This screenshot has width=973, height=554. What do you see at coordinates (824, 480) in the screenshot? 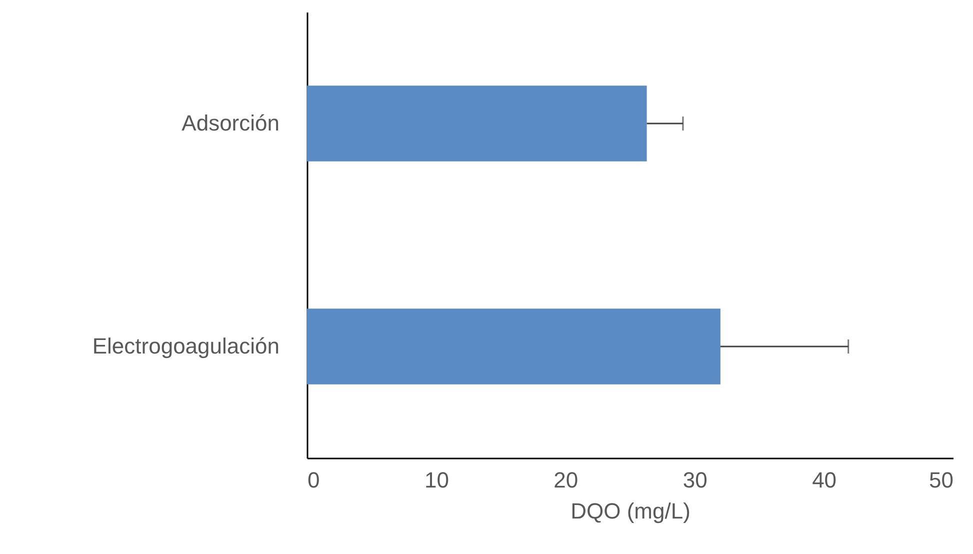
I see `x-tick-label: 40` at bounding box center [824, 480].